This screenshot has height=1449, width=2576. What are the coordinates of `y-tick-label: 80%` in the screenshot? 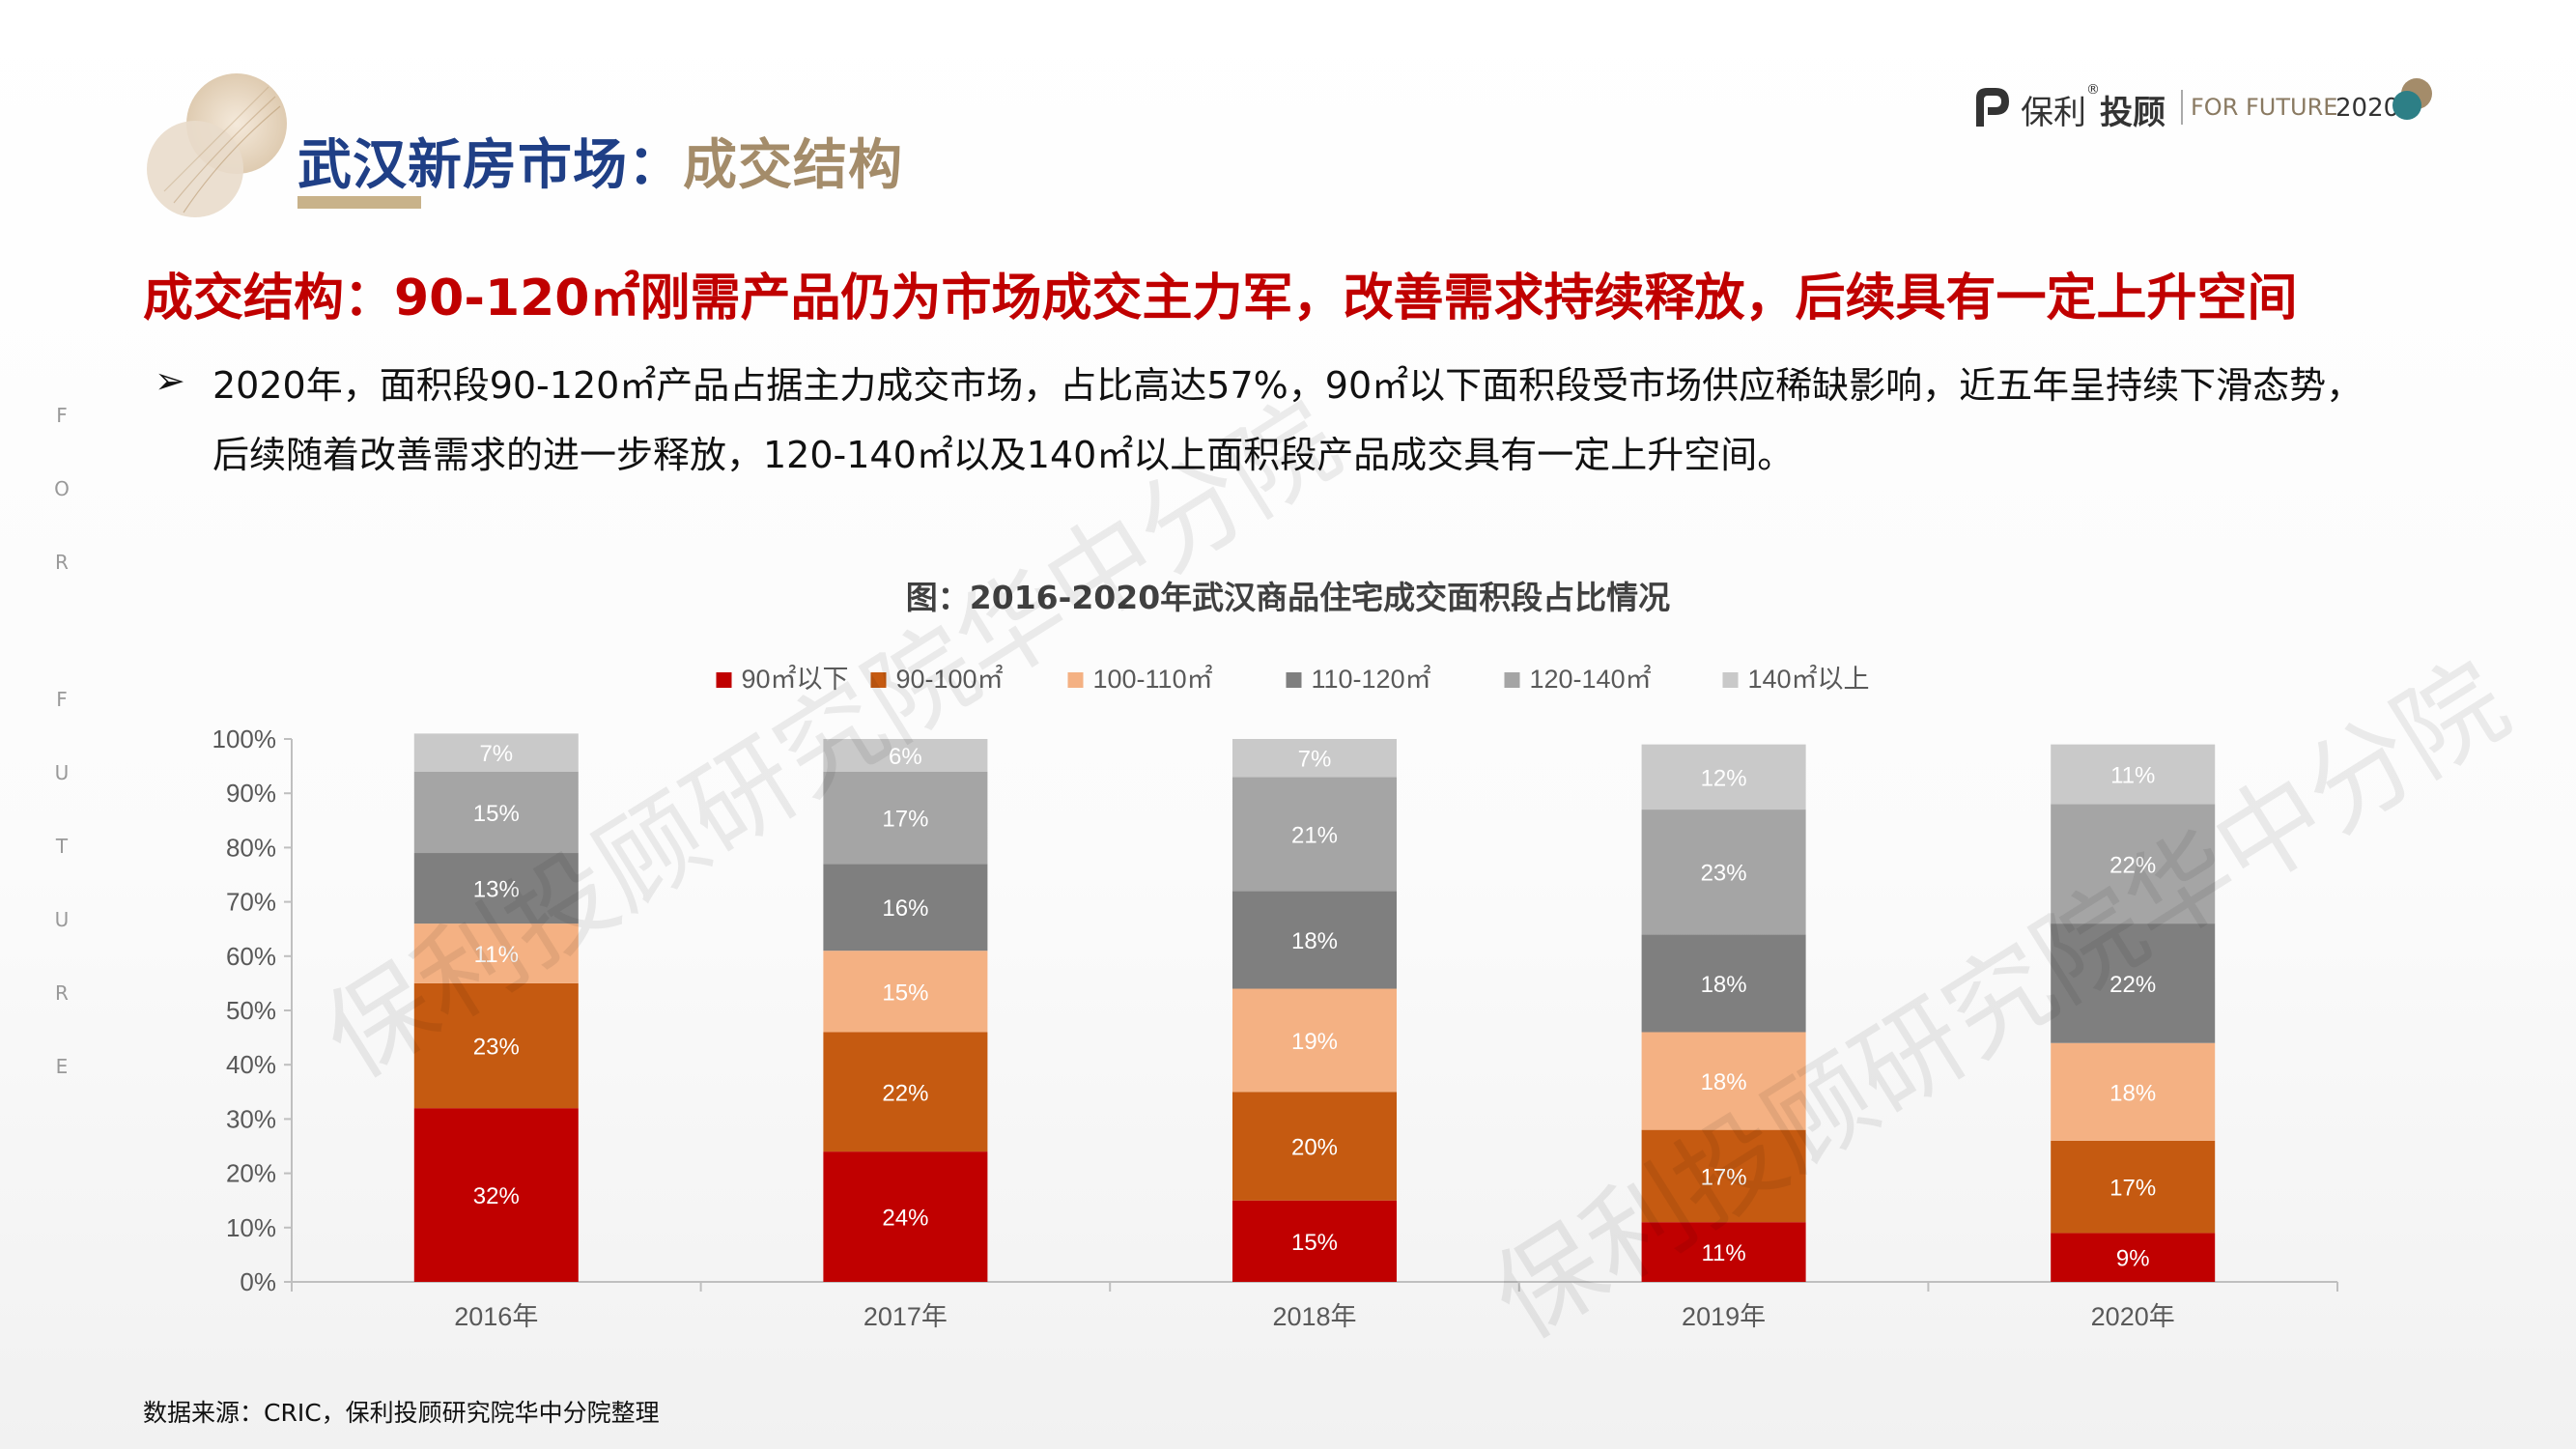 It's located at (251, 847).